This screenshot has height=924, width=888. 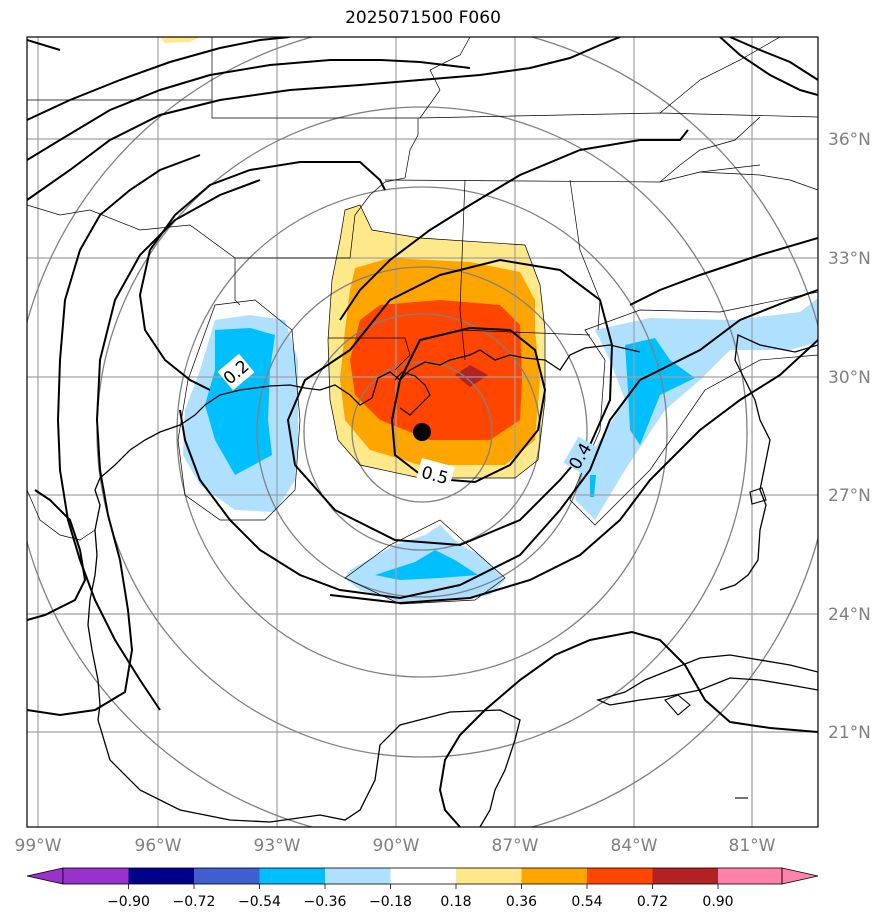 I want to click on lon-tick-label: 84°W, so click(x=634, y=846).